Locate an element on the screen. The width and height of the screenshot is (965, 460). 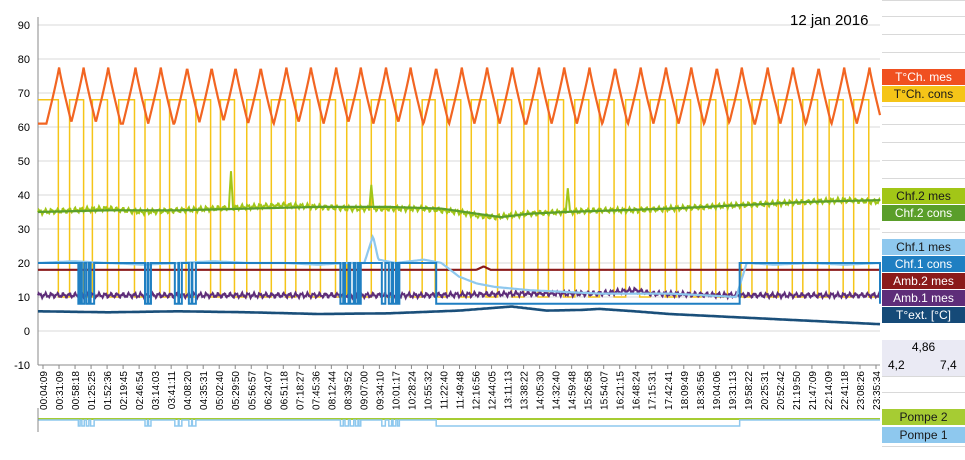
x-tick-label: 07:45:36 is located at coordinates (316, 390).